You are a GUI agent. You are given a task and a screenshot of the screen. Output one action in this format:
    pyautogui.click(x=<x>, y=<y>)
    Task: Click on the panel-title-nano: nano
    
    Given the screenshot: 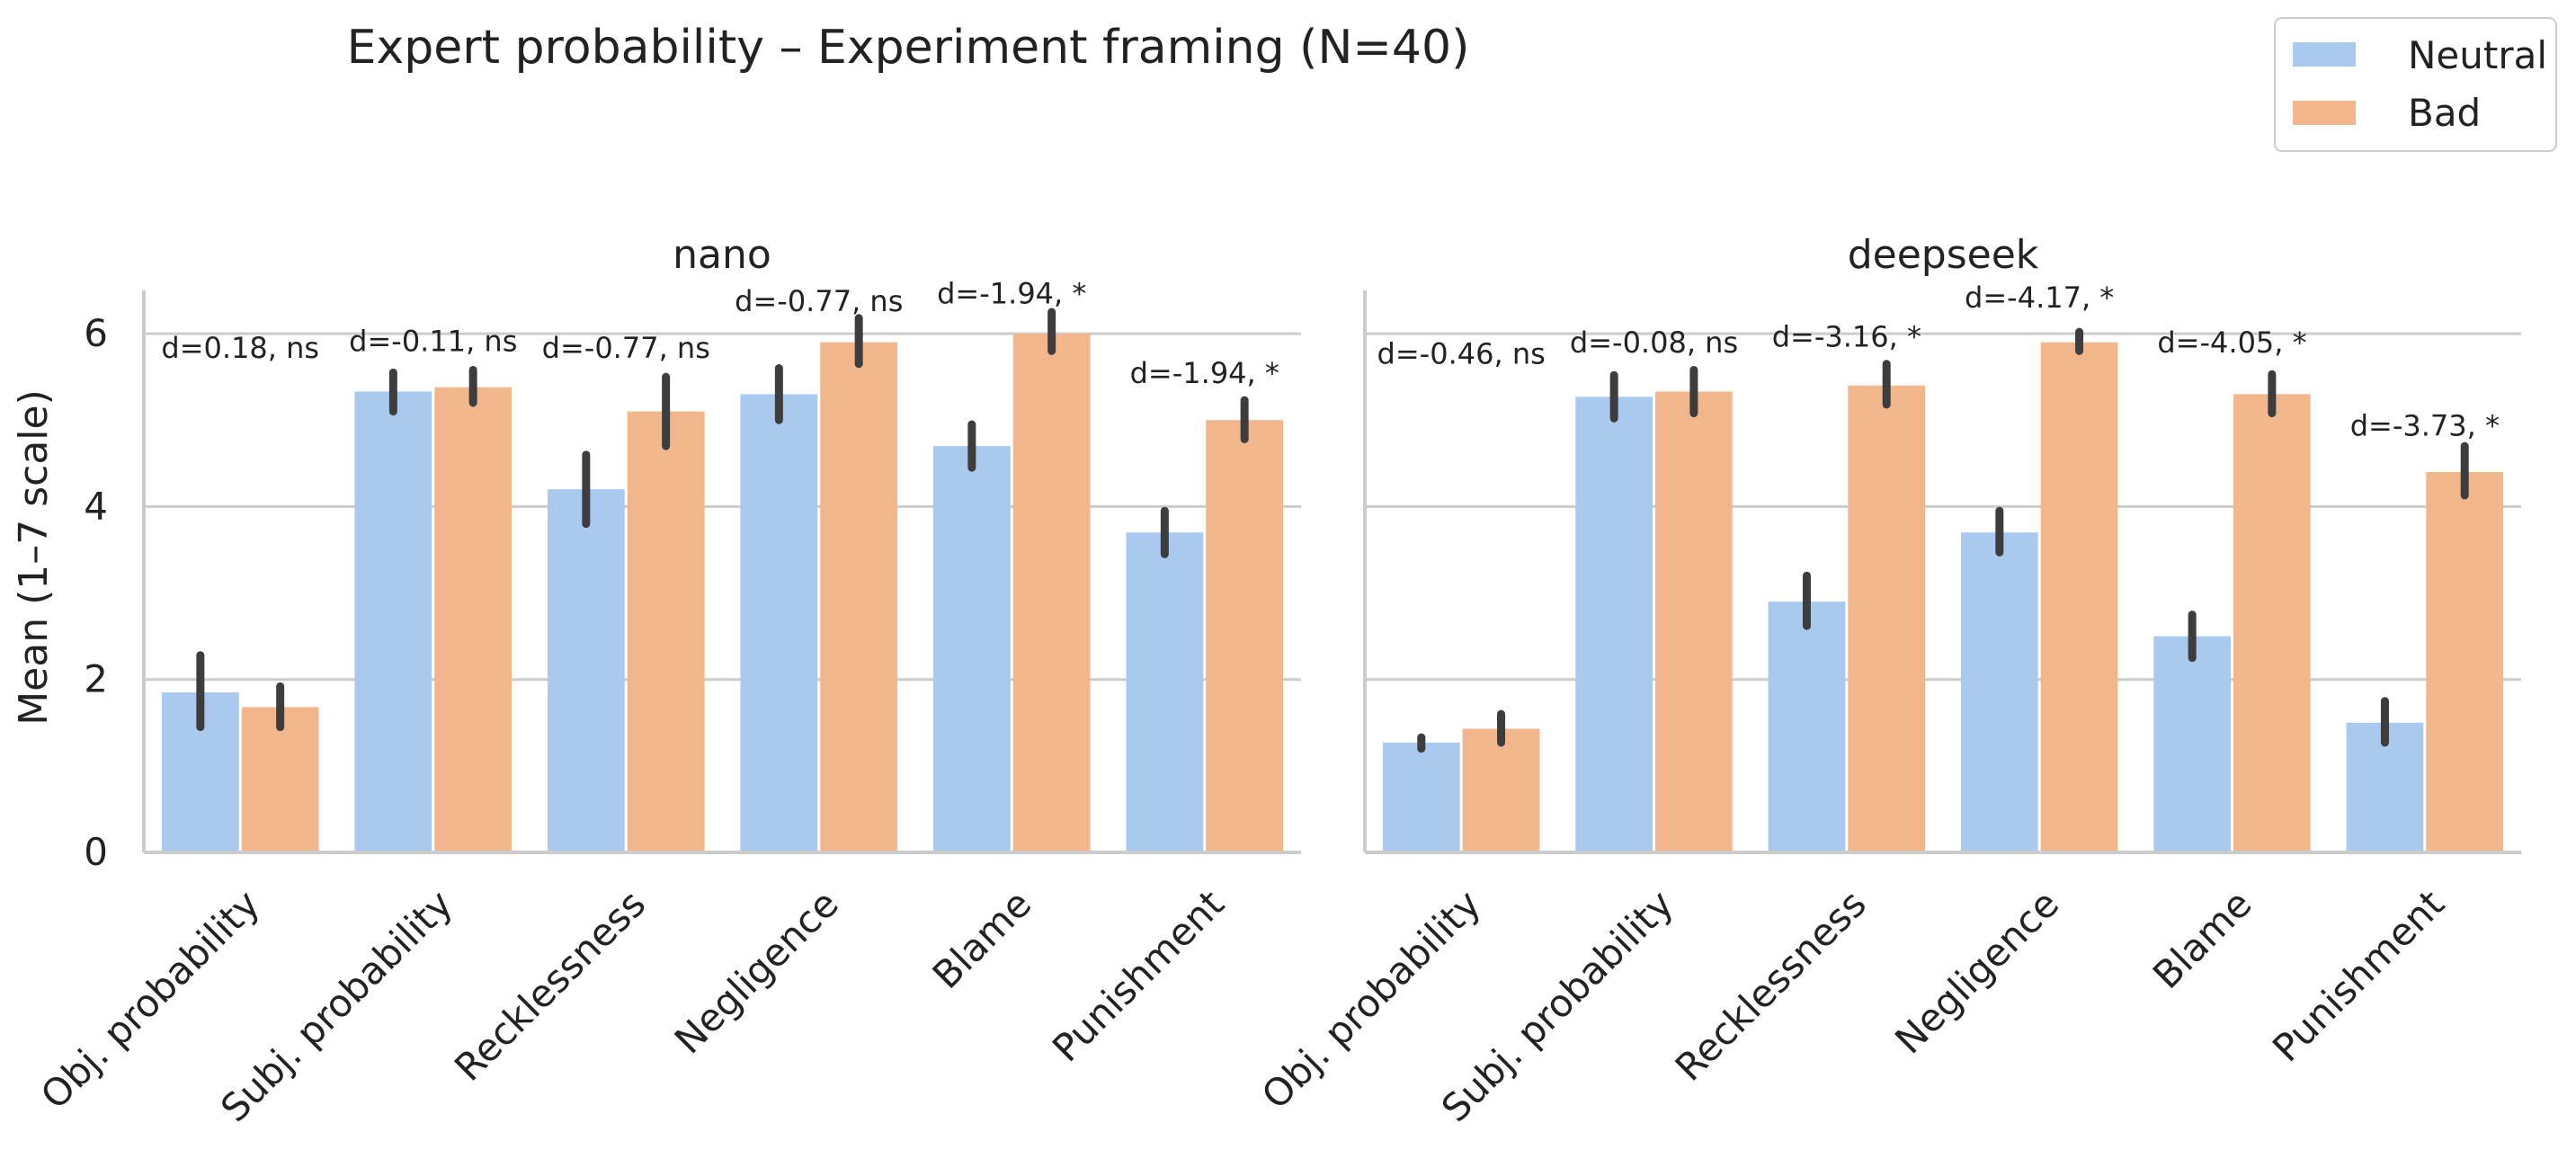 What is the action you would take?
    pyautogui.click(x=722, y=255)
    